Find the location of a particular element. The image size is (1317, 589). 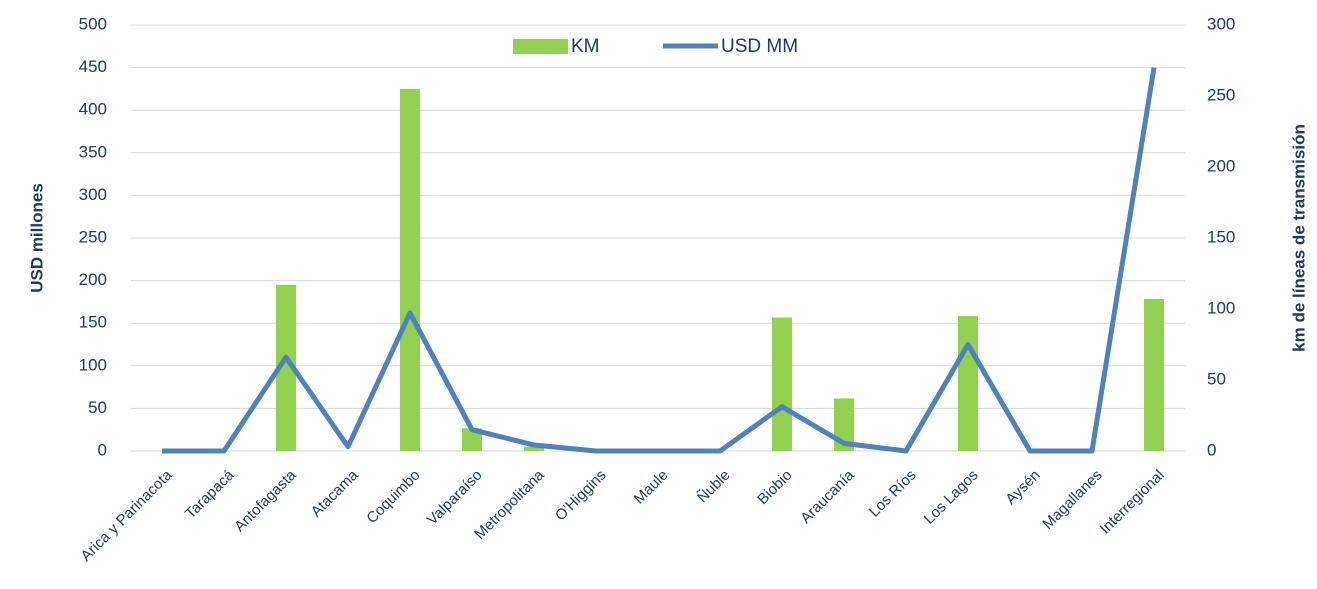

x-tick-label: Tarapacá is located at coordinates (210, 494).